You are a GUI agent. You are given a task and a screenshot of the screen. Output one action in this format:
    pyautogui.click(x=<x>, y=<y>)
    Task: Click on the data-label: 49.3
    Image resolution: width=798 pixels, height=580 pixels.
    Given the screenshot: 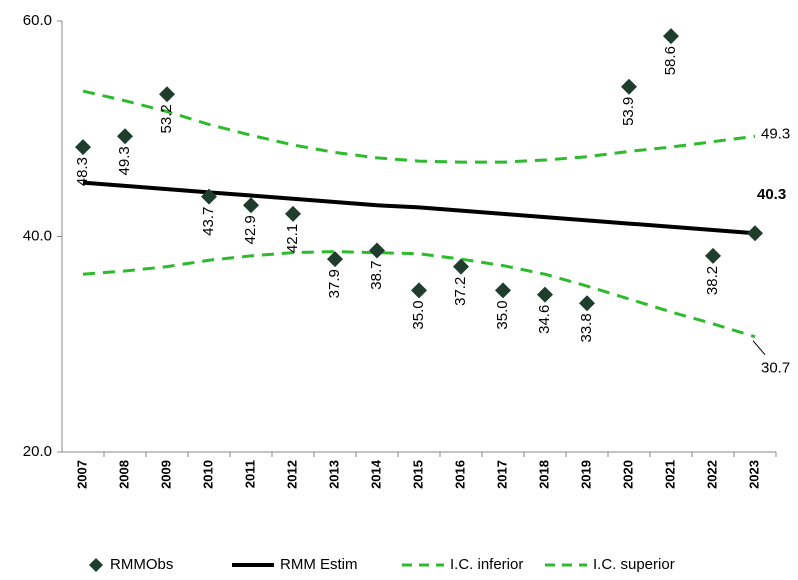 What is the action you would take?
    pyautogui.click(x=124, y=160)
    